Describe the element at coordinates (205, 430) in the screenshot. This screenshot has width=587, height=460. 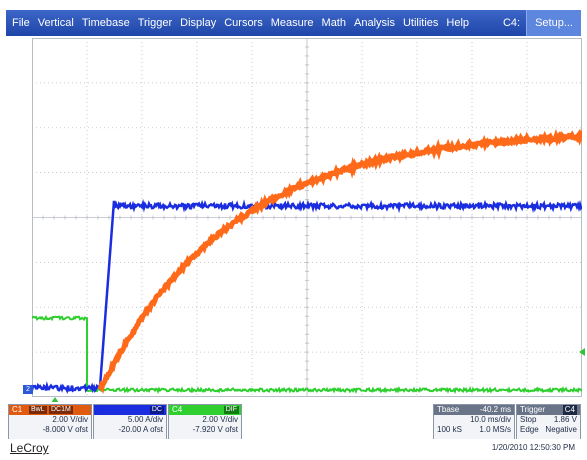
I see `c4-offset: -7.920 V ofst` at that location.